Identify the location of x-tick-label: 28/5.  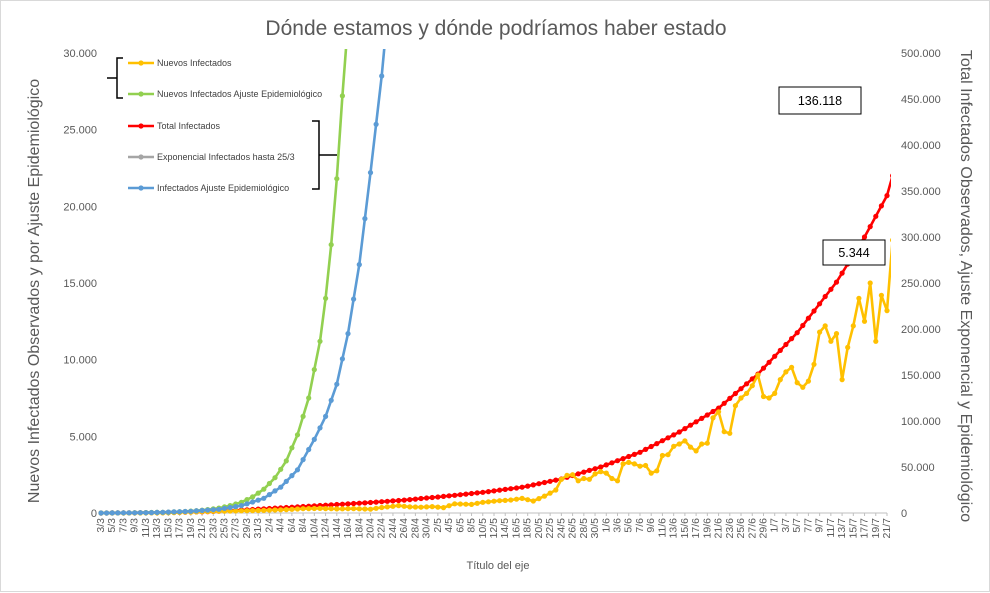
(584, 528).